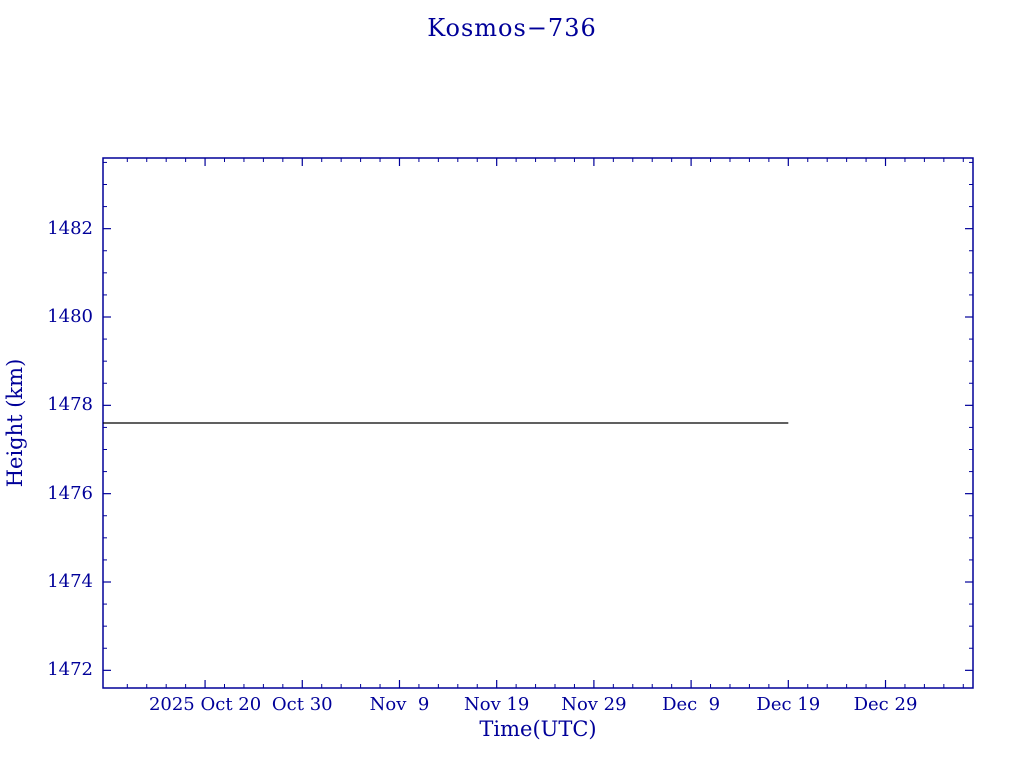  Describe the element at coordinates (70, 228) in the screenshot. I see `y-tick-label: 1482` at that location.